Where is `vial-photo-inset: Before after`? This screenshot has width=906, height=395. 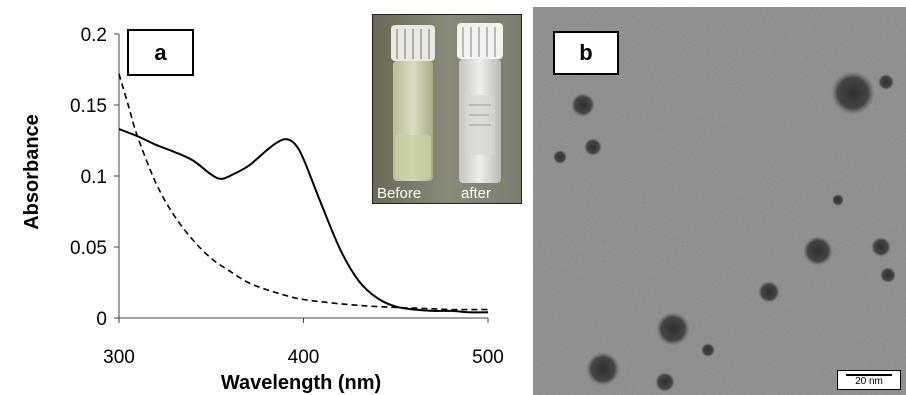
vial-photo-inset: Before after is located at coordinates (447, 109).